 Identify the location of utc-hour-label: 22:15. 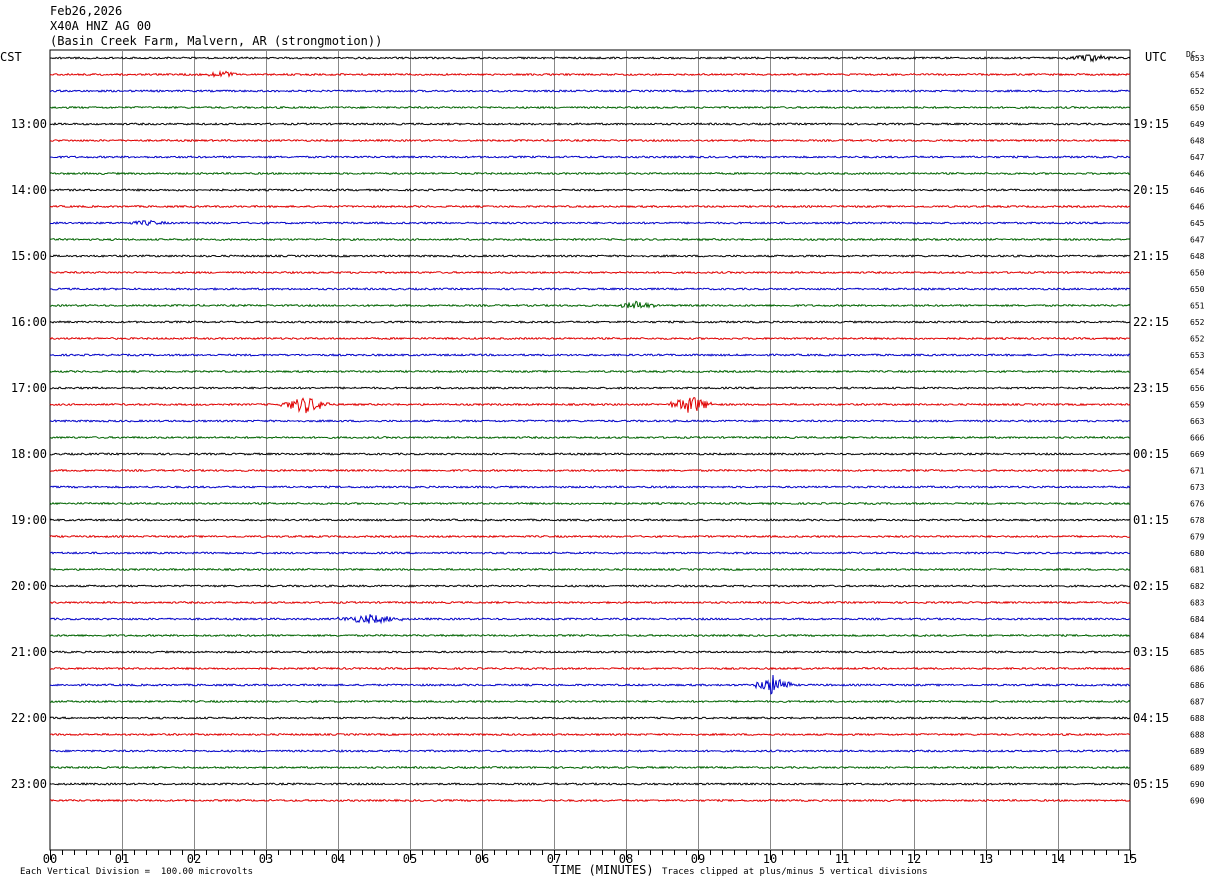
(1151, 322).